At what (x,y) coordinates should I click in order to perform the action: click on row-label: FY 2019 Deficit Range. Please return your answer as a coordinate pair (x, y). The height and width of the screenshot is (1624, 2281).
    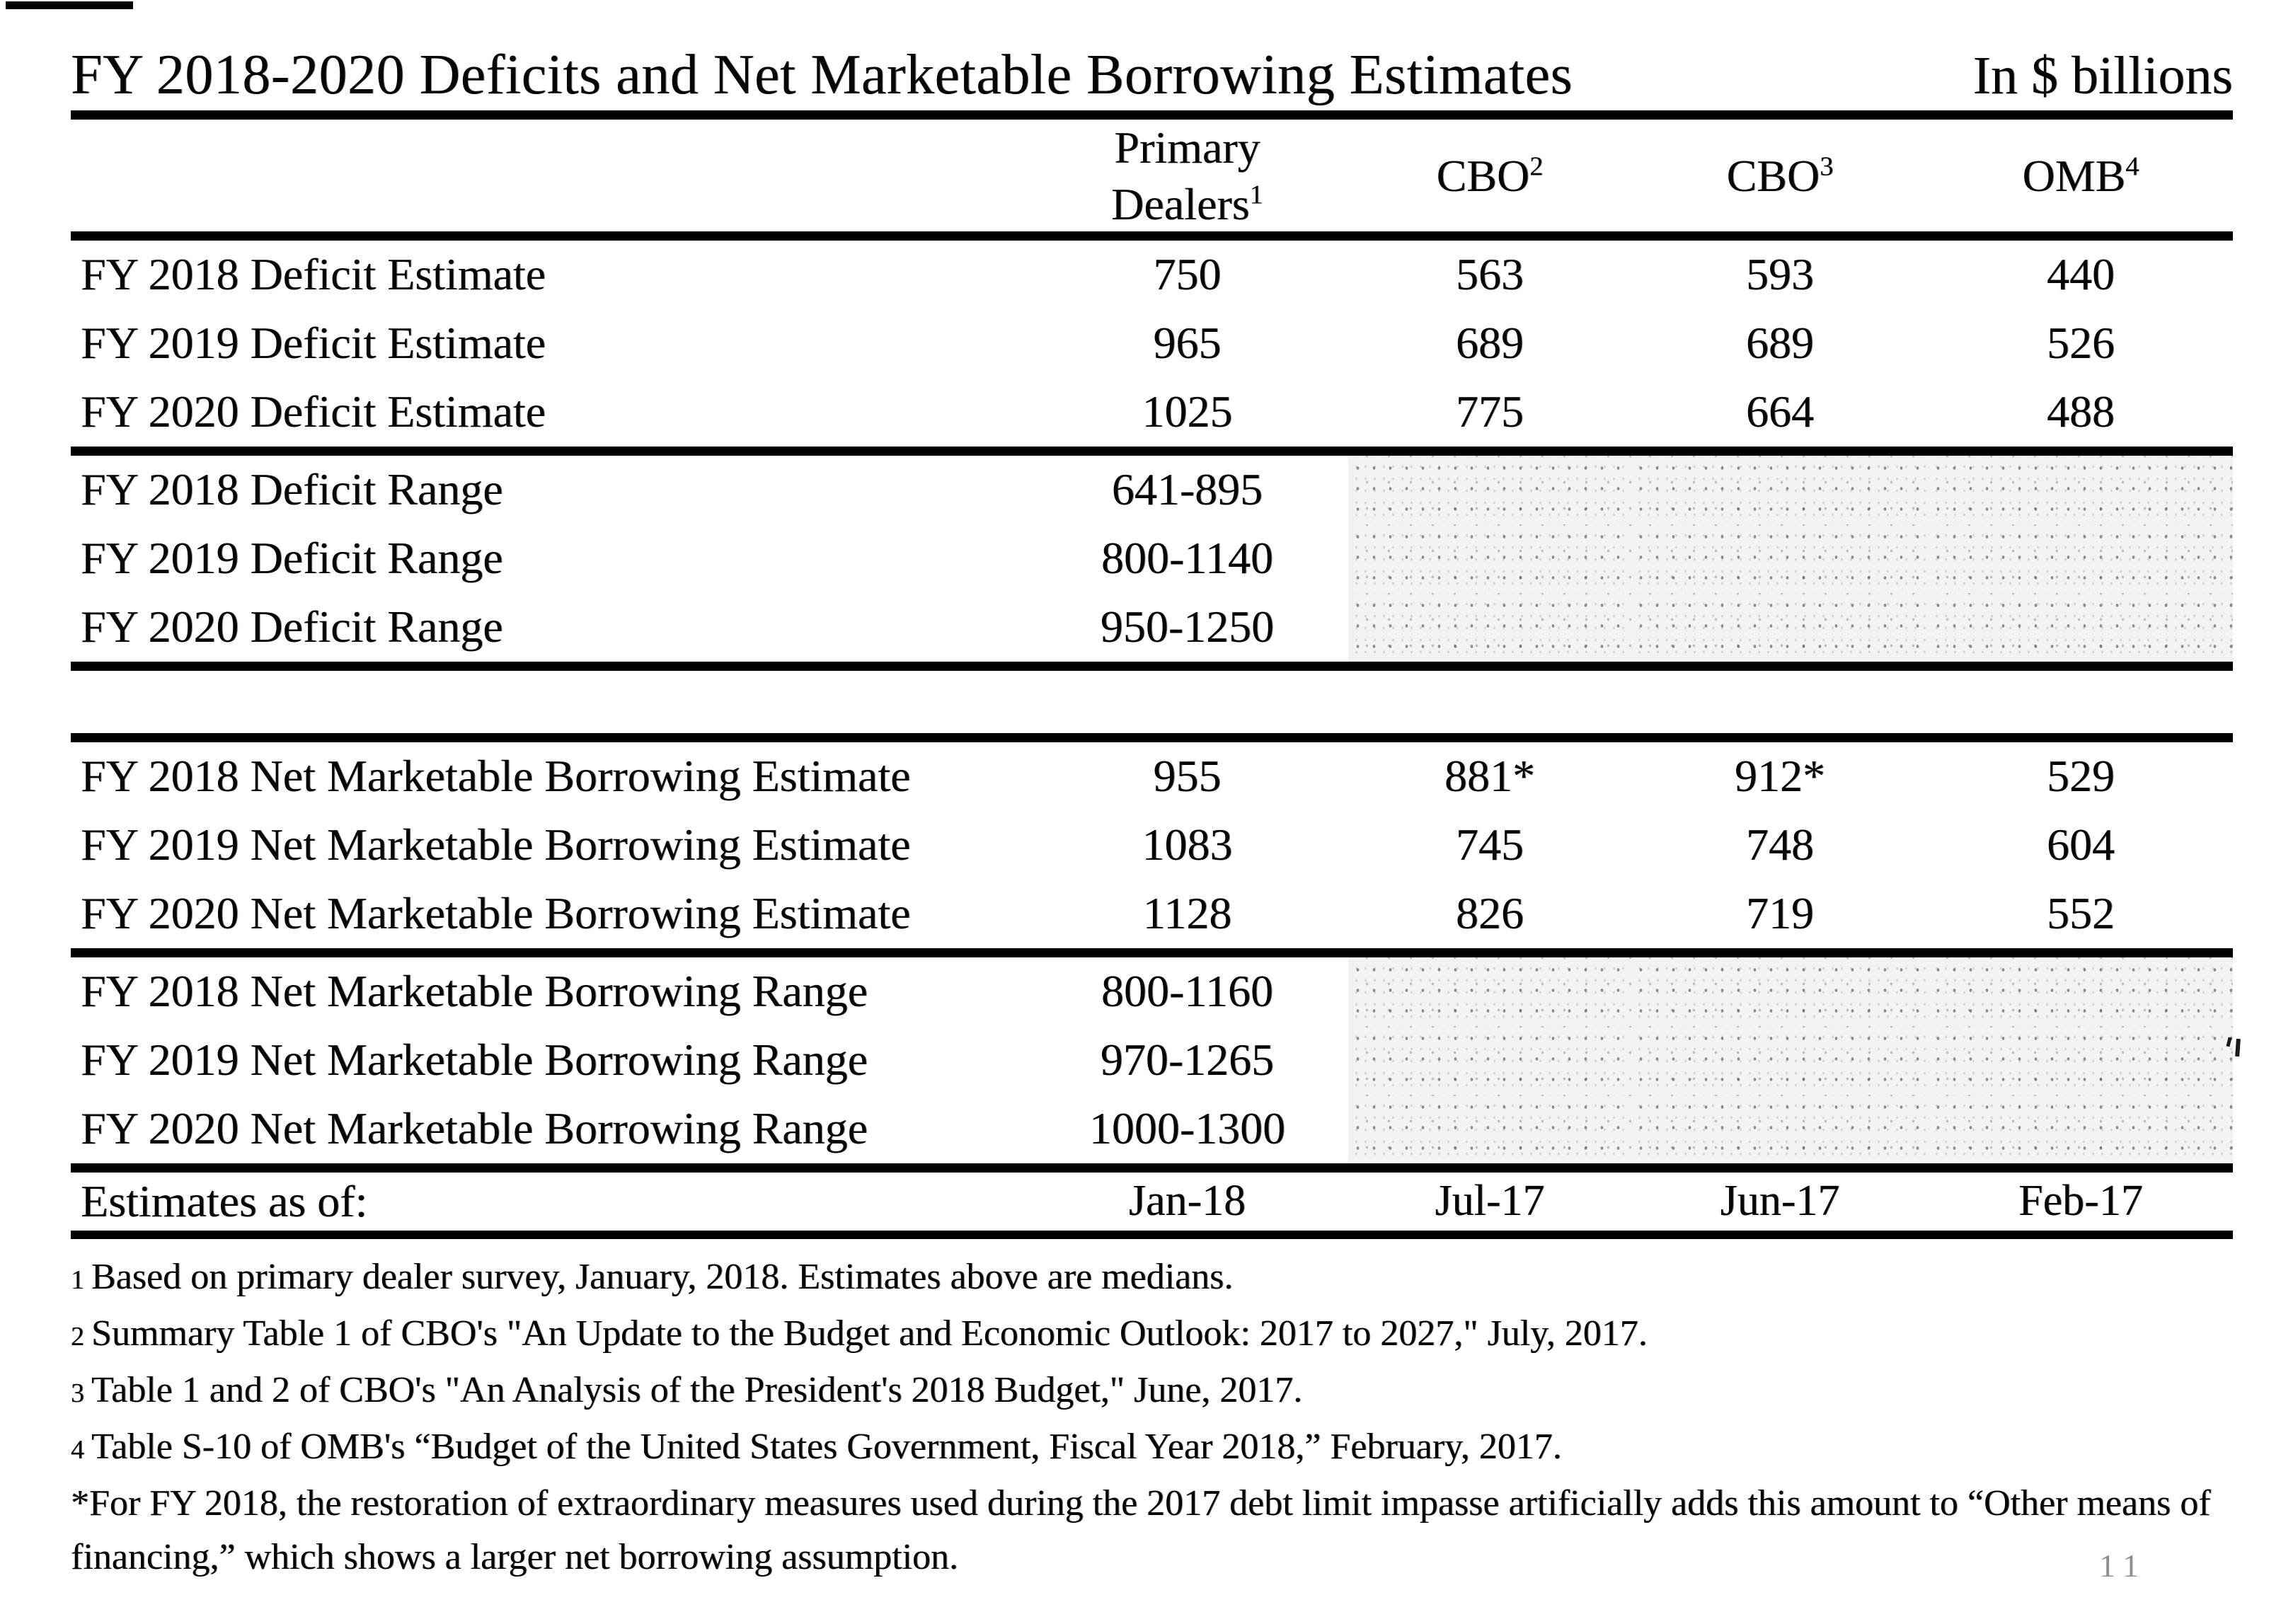
    Looking at the image, I should click on (292, 558).